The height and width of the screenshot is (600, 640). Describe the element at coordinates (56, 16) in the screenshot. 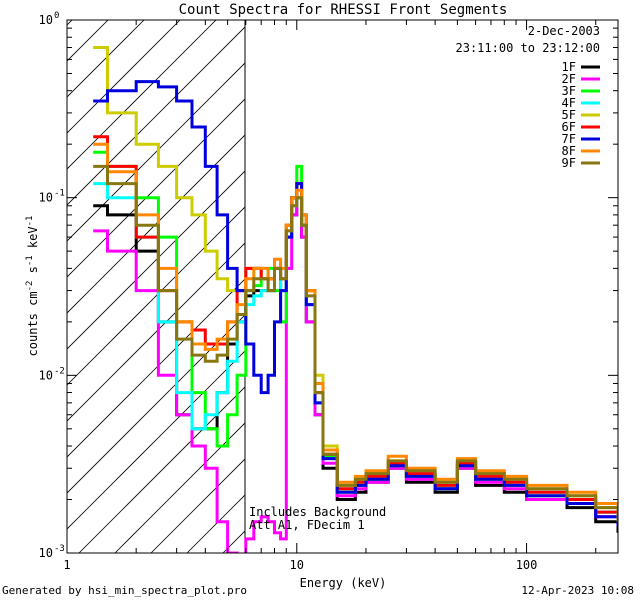

I see `y-tick-exponent: 0` at that location.